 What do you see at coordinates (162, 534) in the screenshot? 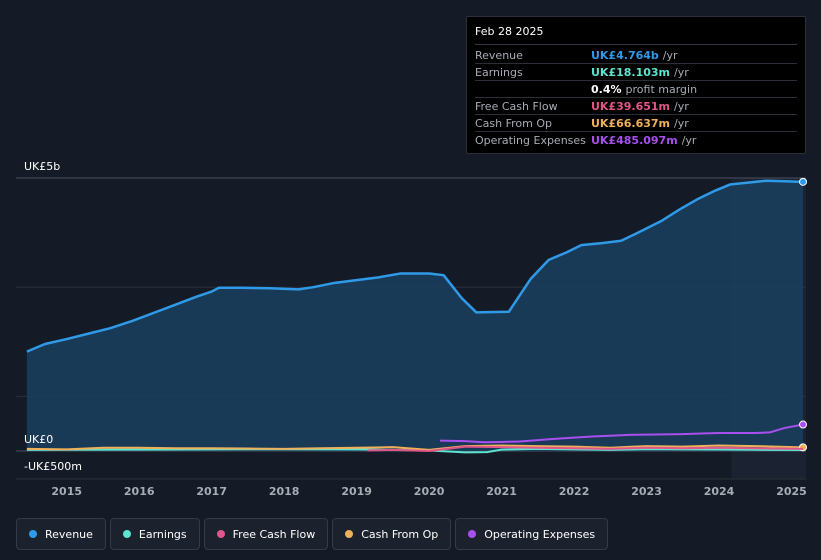
I see `legend-label: Earnings` at bounding box center [162, 534].